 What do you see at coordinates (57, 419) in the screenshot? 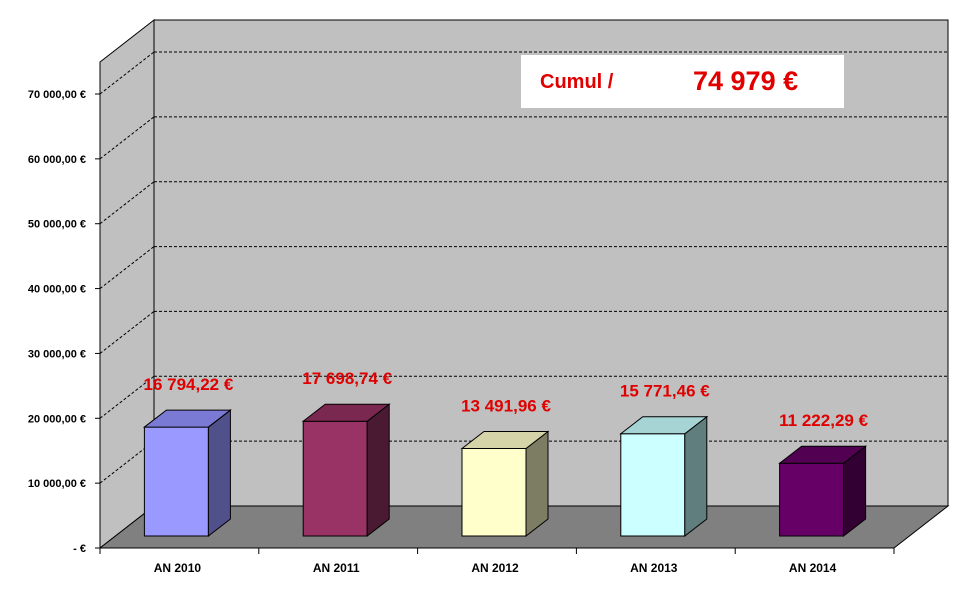
I see `y-tick-label: 20 000,00 €` at bounding box center [57, 419].